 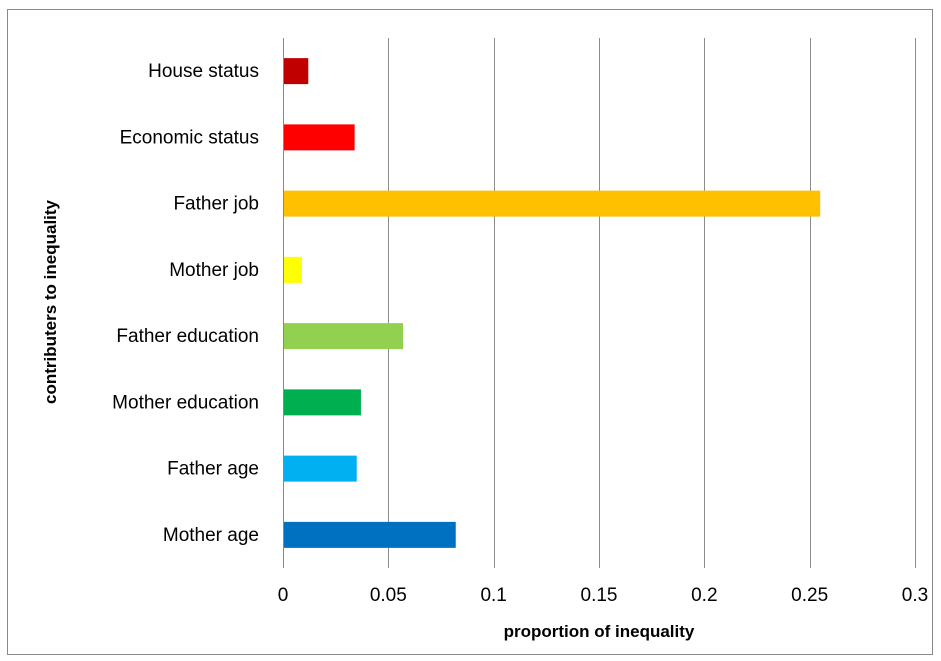 I want to click on x-tick-label: 0, so click(x=283, y=595).